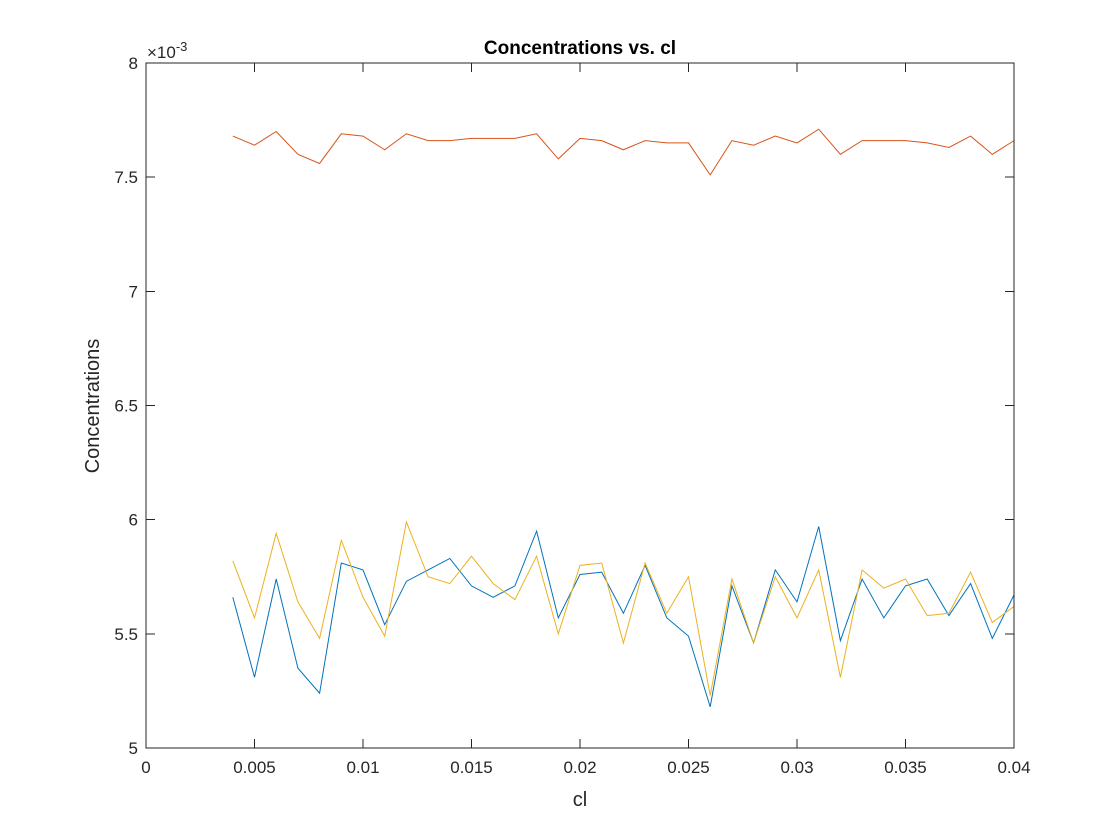  What do you see at coordinates (471, 767) in the screenshot?
I see `x-tick-label: 0.015` at bounding box center [471, 767].